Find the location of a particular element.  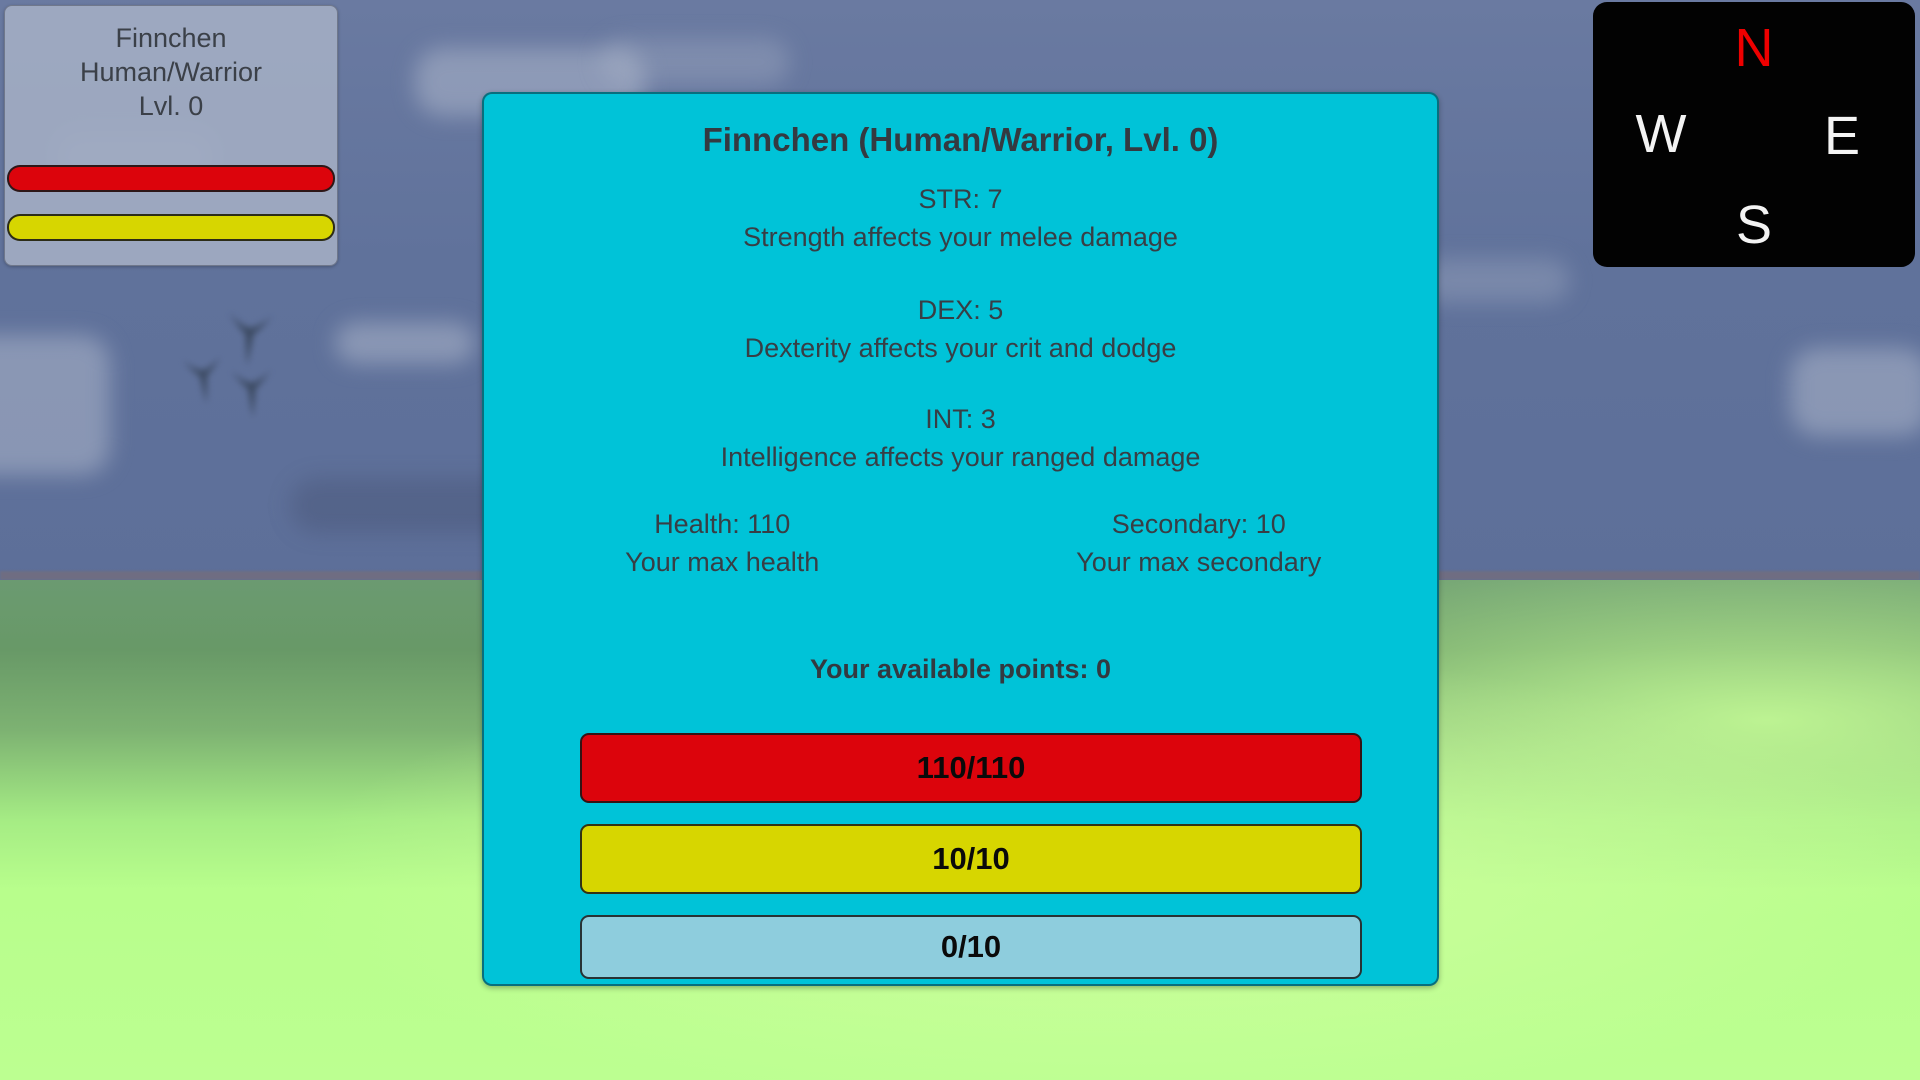

character-level: Lvl. 0 is located at coordinates (171, 106).